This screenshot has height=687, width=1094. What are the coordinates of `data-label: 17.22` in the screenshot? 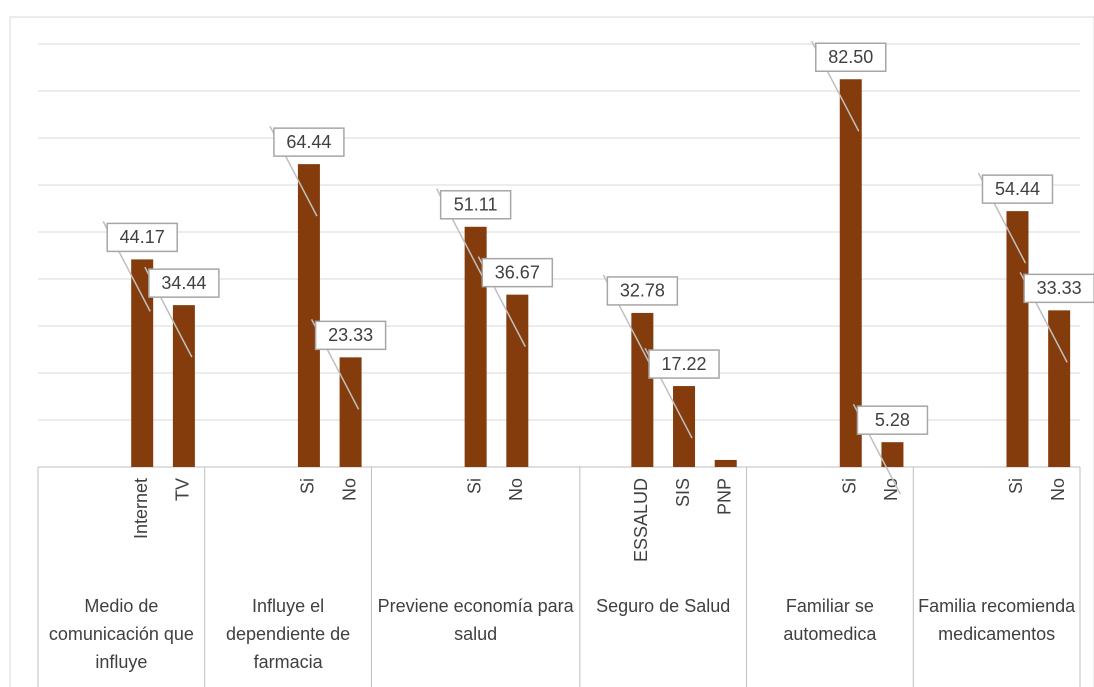 It's located at (684, 364).